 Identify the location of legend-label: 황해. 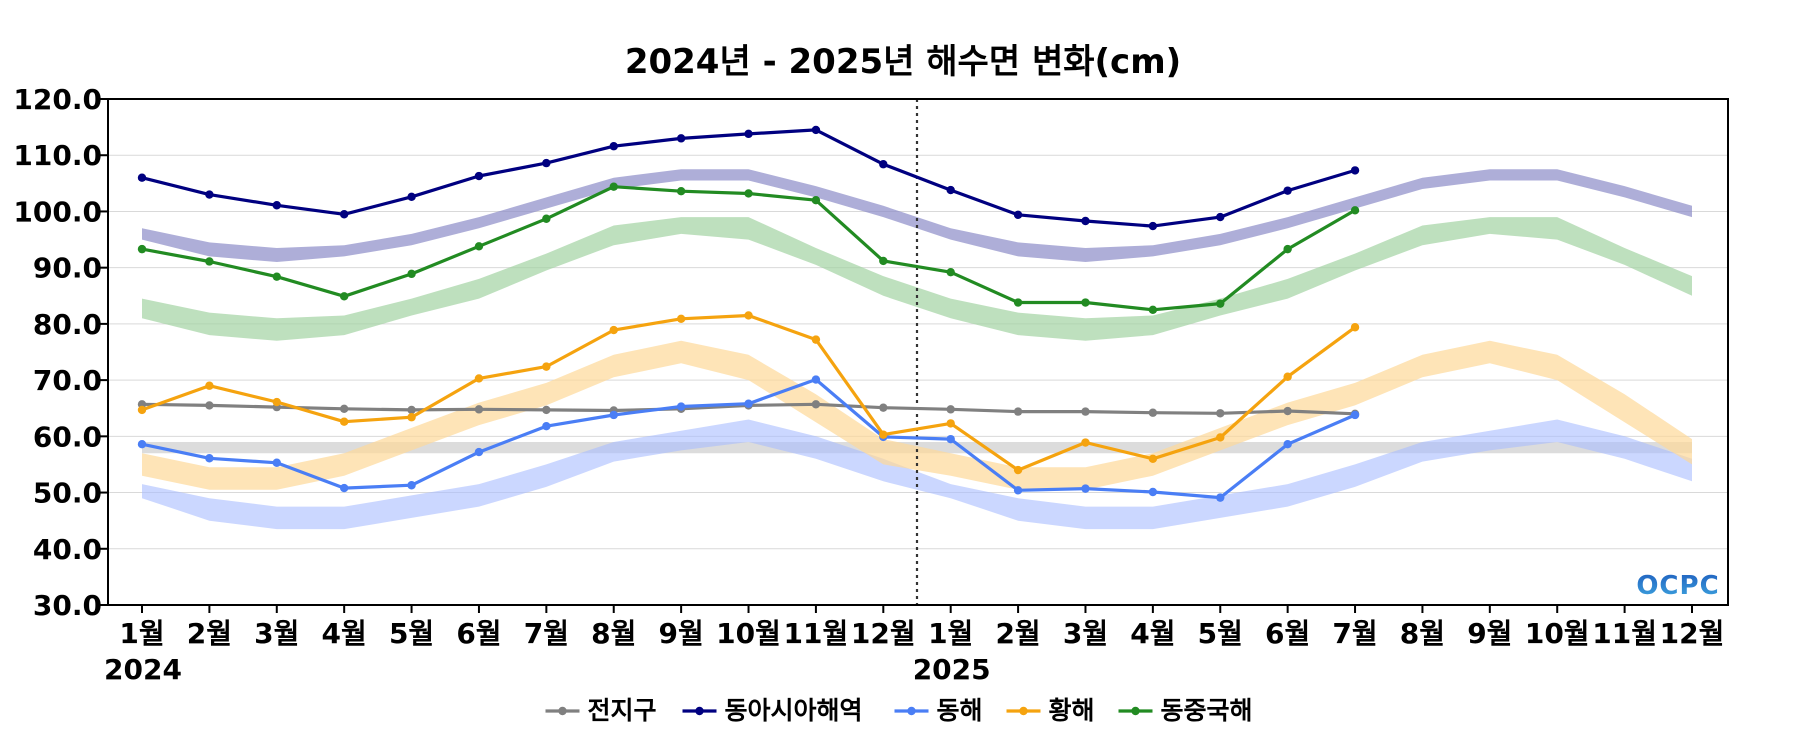
(1072, 710).